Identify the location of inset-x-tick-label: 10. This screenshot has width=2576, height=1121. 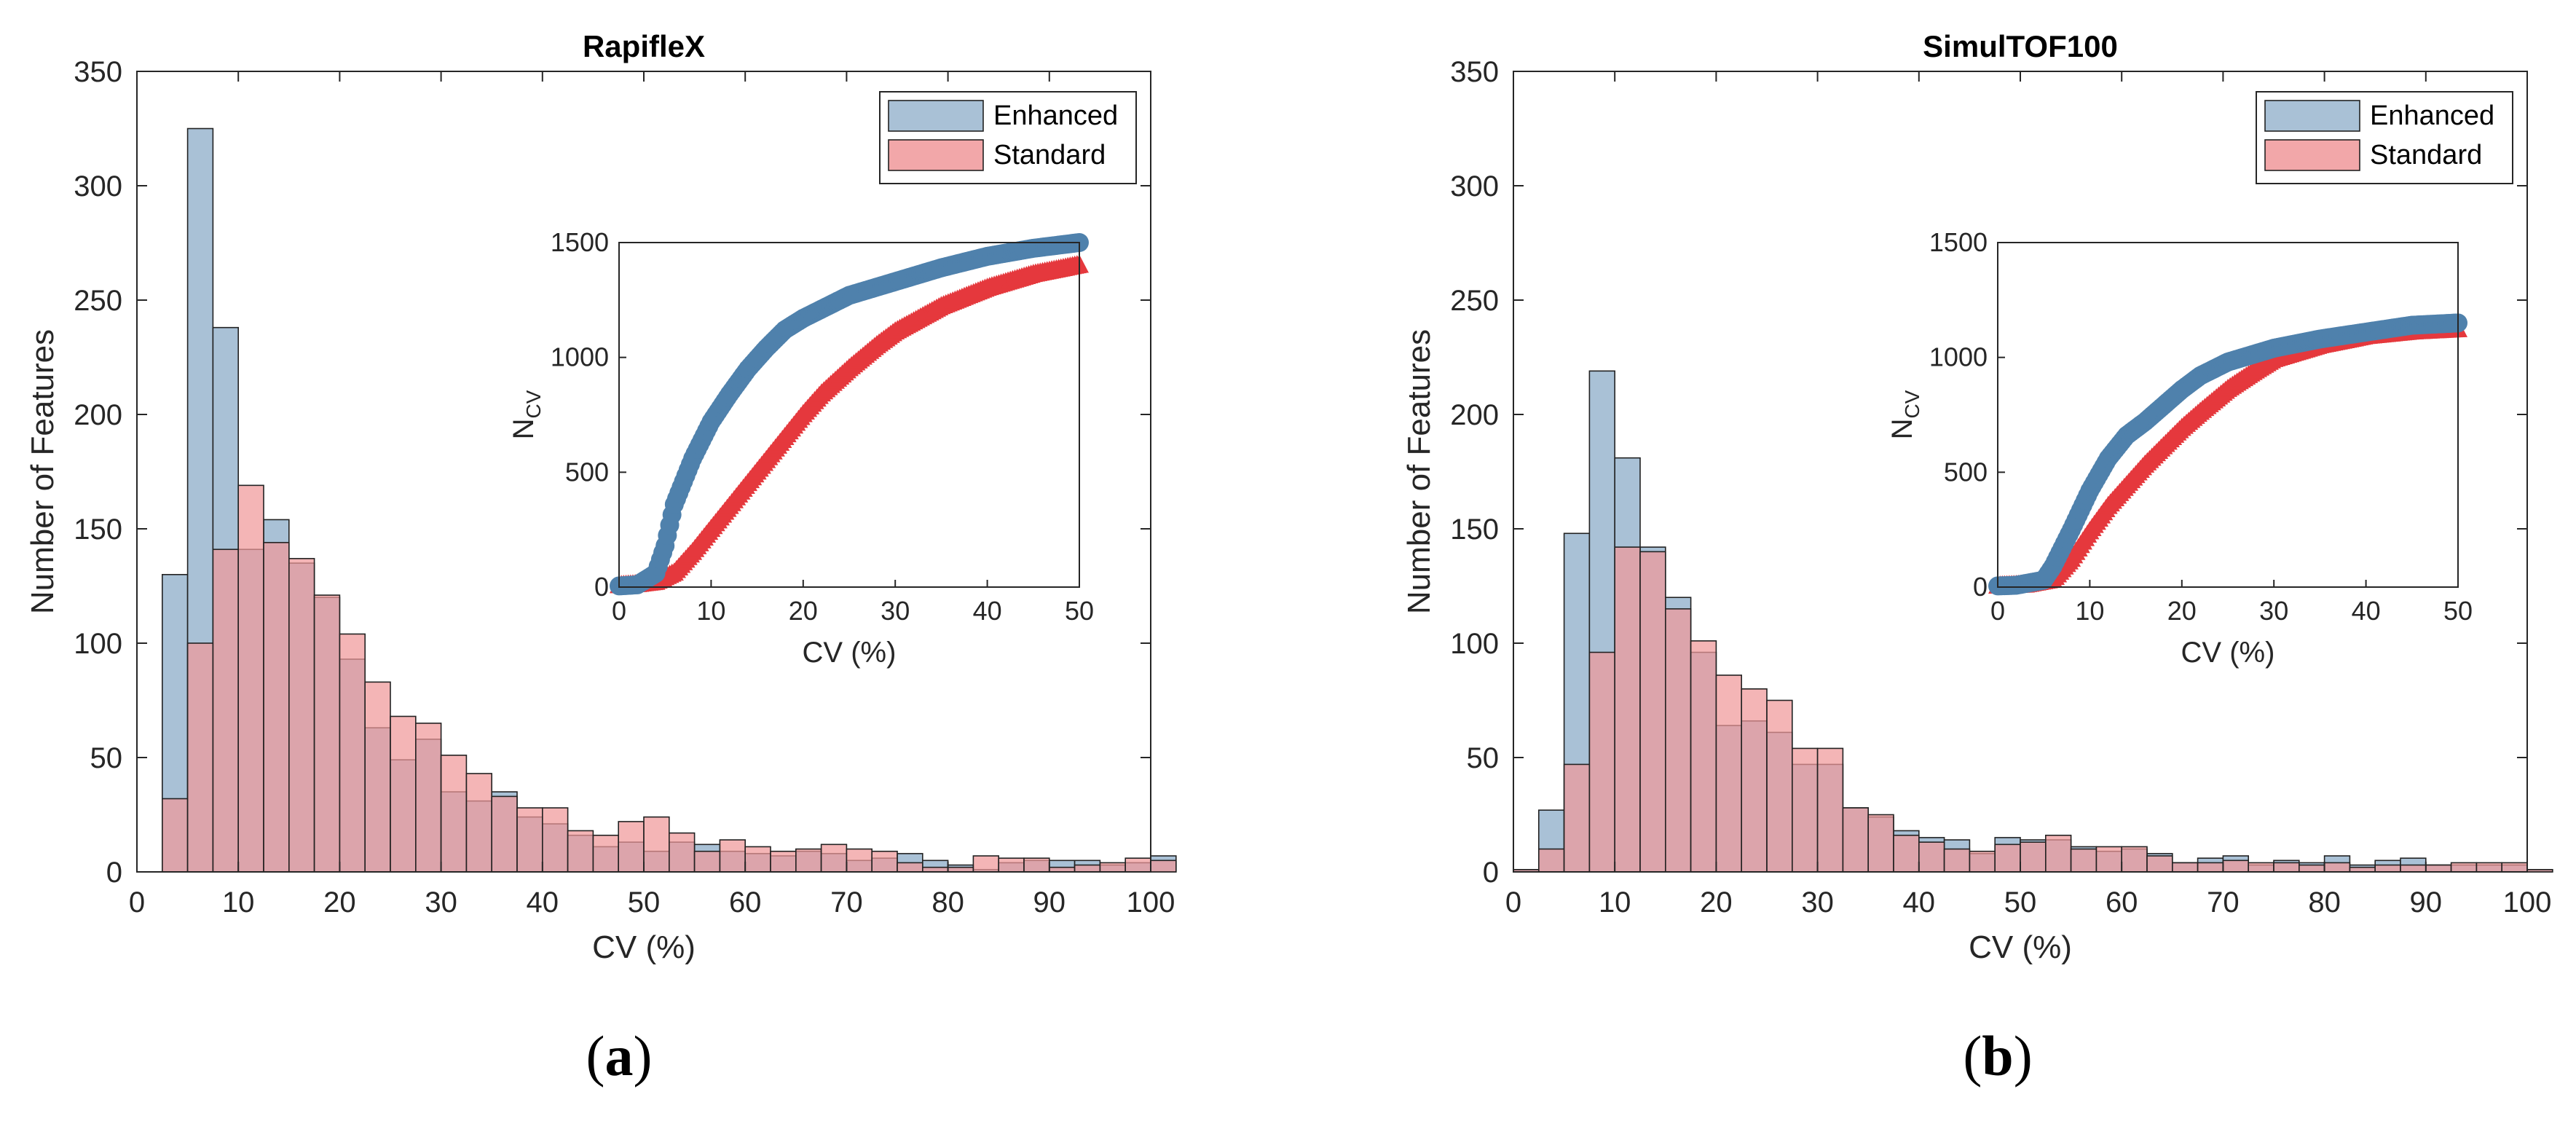
(710, 611).